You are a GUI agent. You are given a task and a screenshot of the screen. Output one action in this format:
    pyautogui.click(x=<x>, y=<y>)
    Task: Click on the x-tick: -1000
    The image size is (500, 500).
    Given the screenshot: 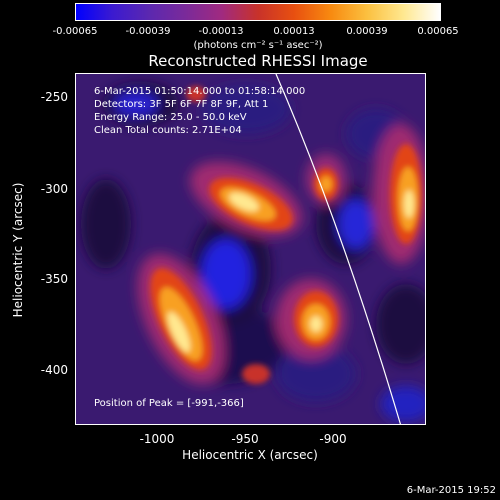 What is the action you would take?
    pyautogui.click(x=157, y=439)
    